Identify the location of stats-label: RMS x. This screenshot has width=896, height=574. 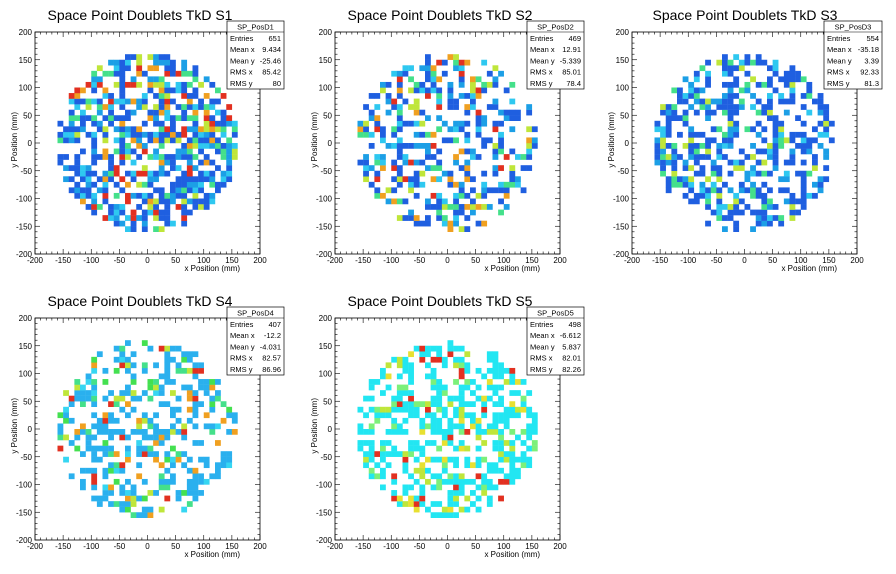
(241, 358).